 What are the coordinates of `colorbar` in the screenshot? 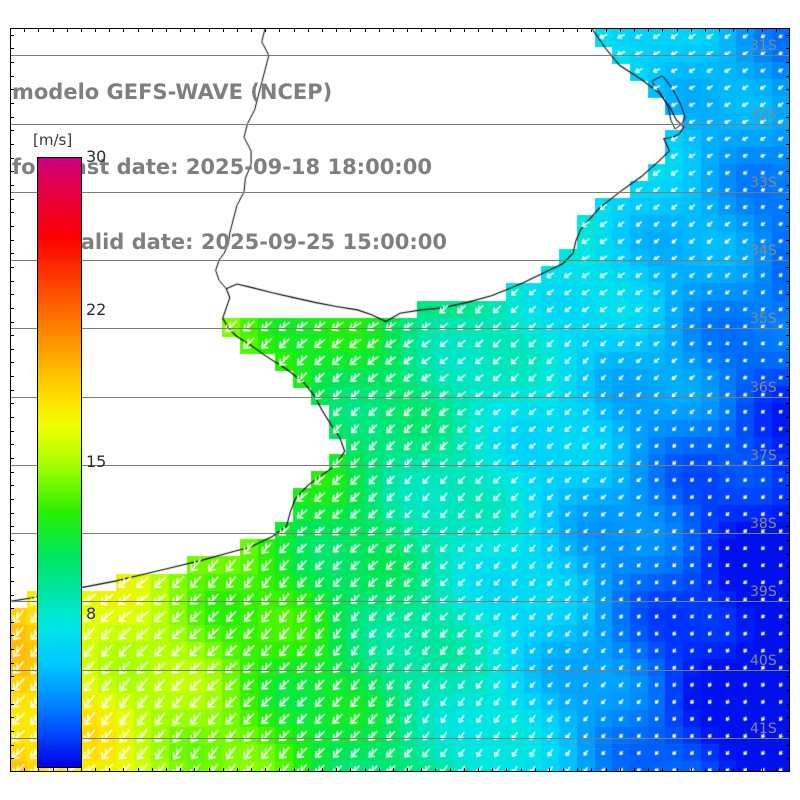 It's located at (59, 462).